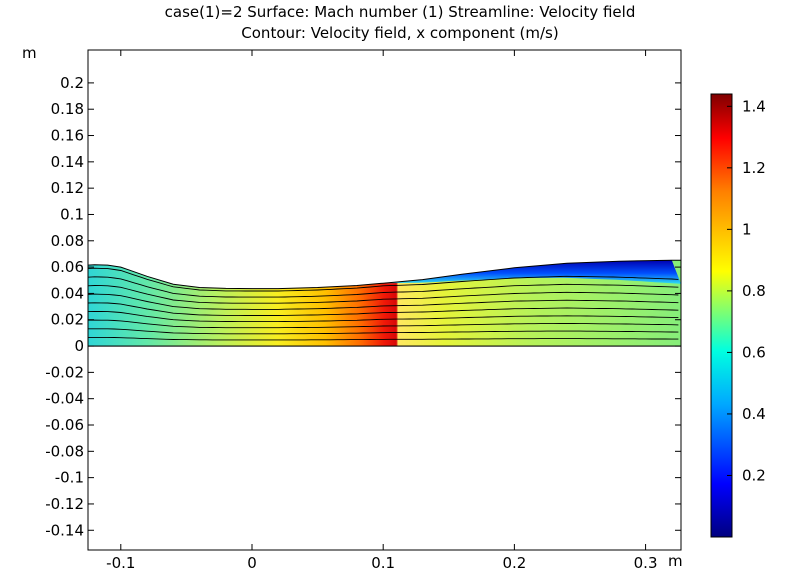  I want to click on colorbar-tick-label: 0.8, so click(754, 291).